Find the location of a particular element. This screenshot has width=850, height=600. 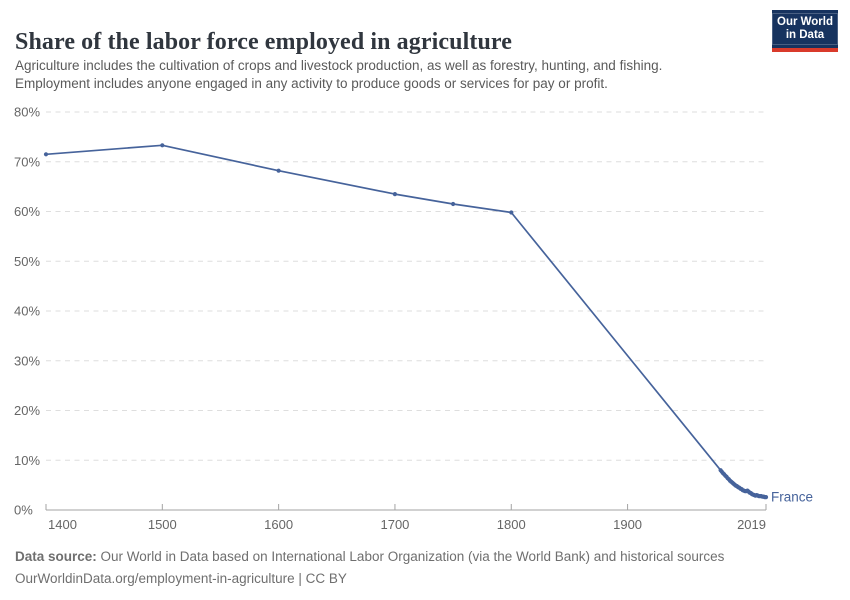

y-axis-tick-label: 20% is located at coordinates (27, 410).